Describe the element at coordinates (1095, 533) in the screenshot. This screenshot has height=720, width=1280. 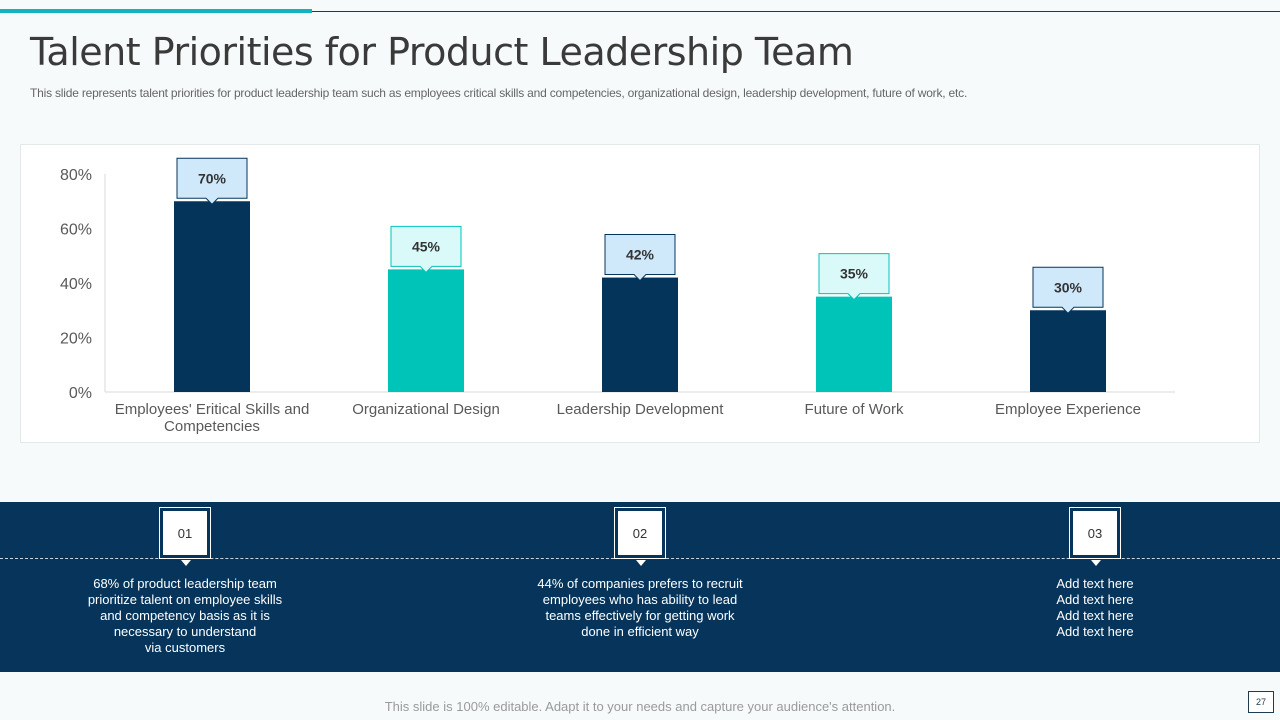
I see `step-number: 03` at that location.